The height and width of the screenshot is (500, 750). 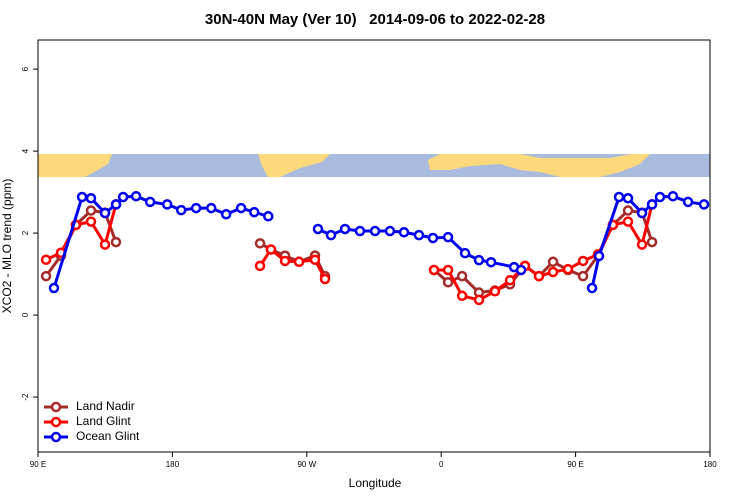 I want to click on map-strip, so click(x=374, y=165).